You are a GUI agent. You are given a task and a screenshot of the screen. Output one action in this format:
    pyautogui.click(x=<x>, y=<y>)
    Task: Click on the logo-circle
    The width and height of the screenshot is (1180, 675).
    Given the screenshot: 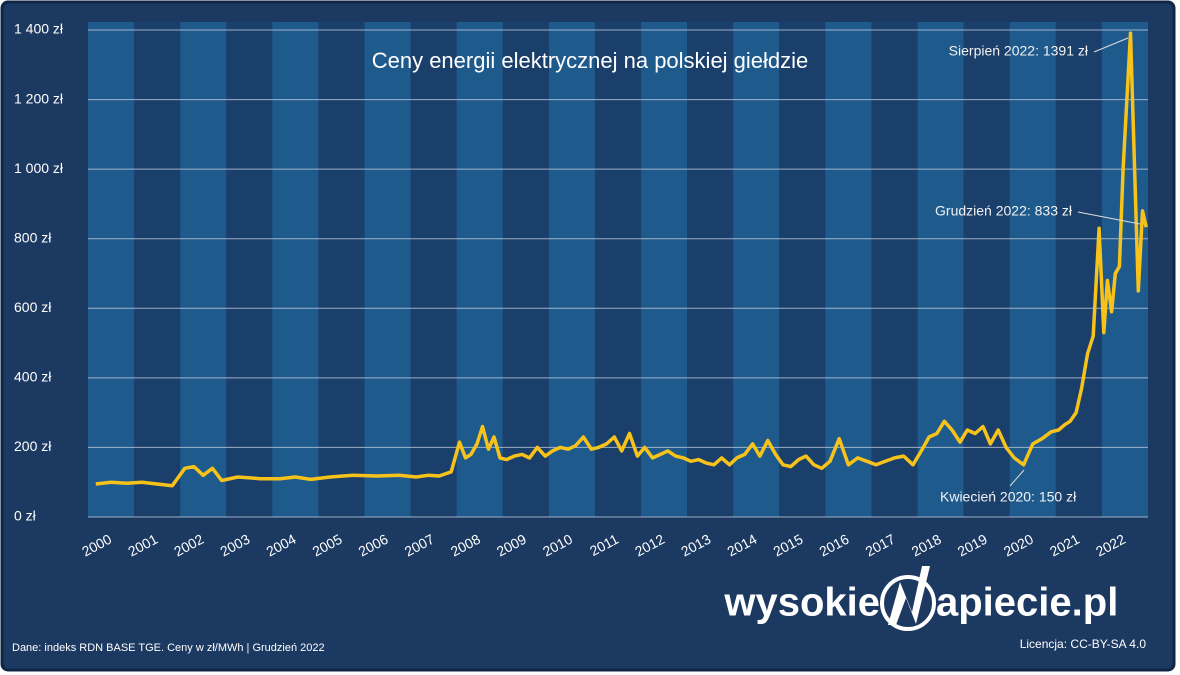 What is the action you would take?
    pyautogui.click(x=908, y=603)
    